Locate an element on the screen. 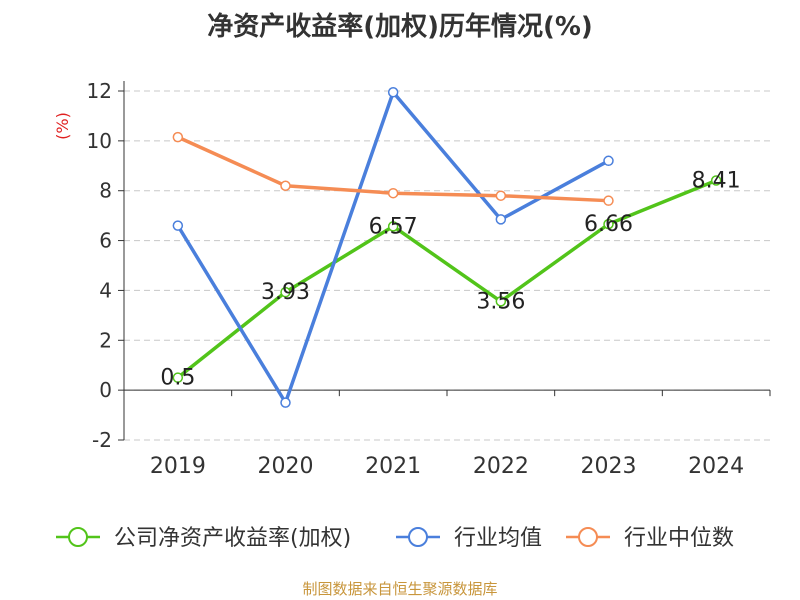  x-tick-label: 2024 is located at coordinates (716, 466).